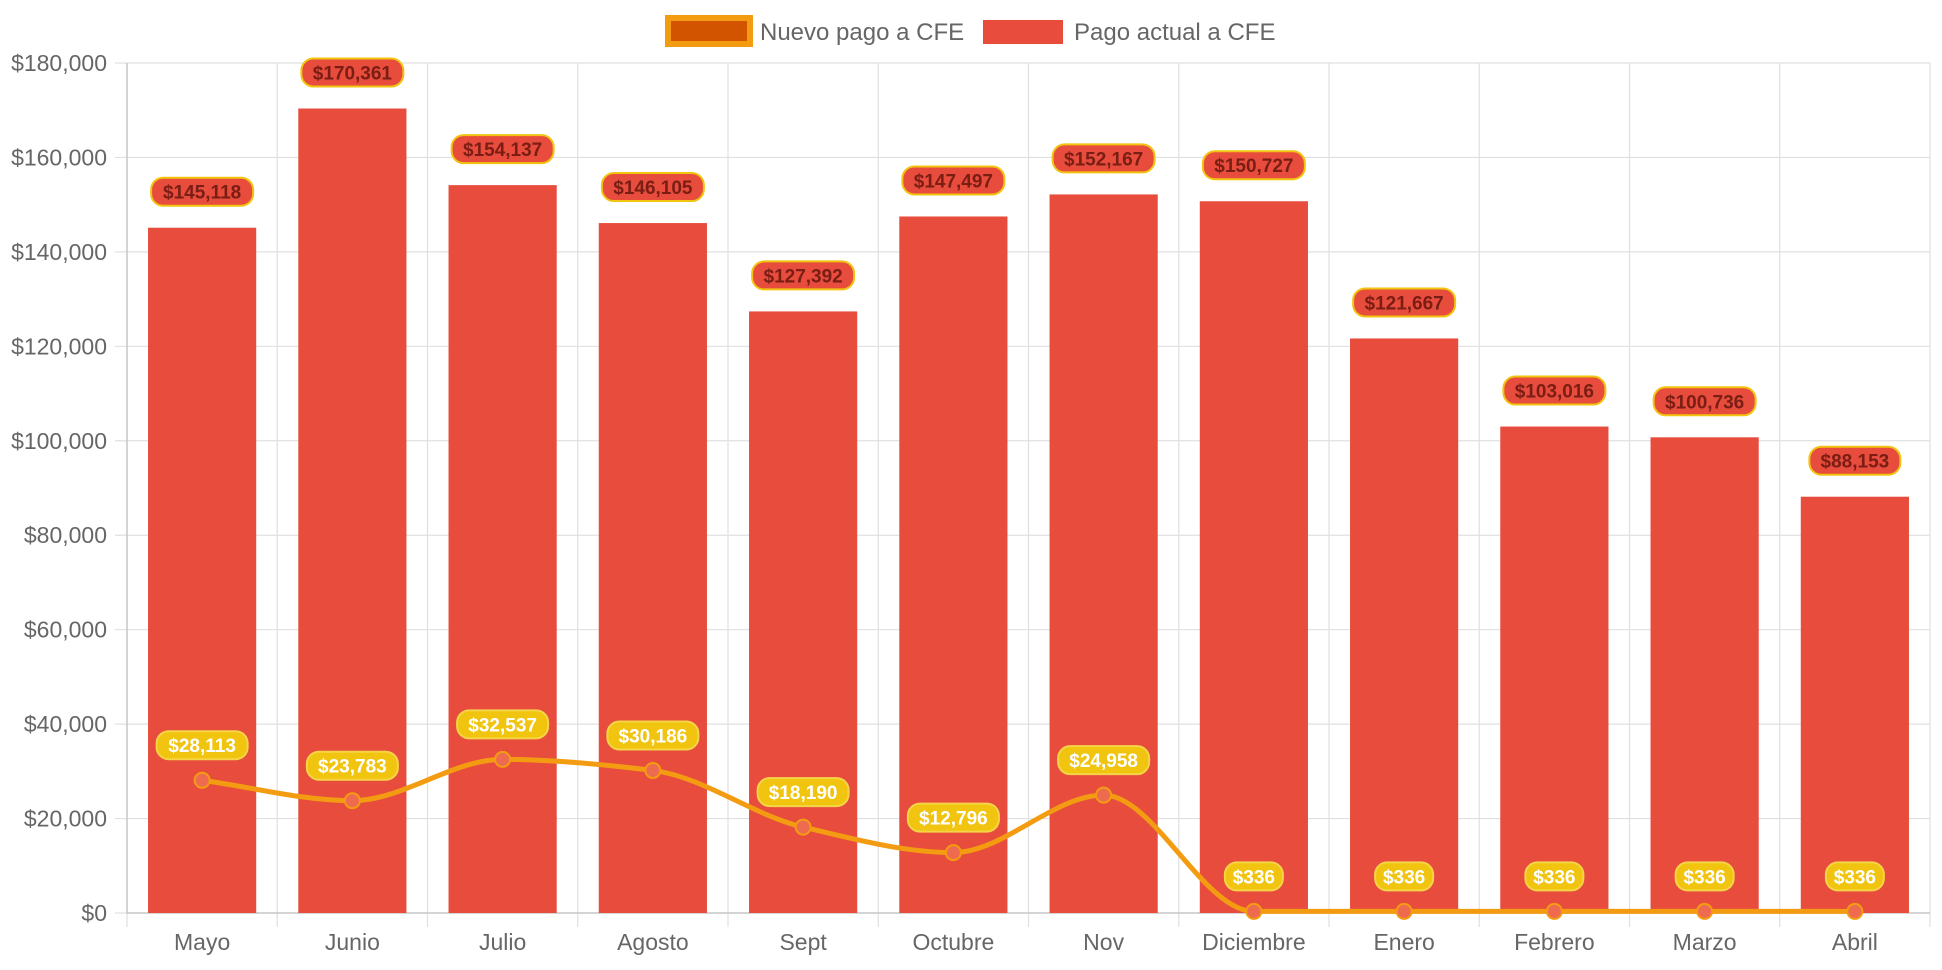  Describe the element at coordinates (803, 942) in the screenshot. I see `x-tick-label: Sept` at that location.